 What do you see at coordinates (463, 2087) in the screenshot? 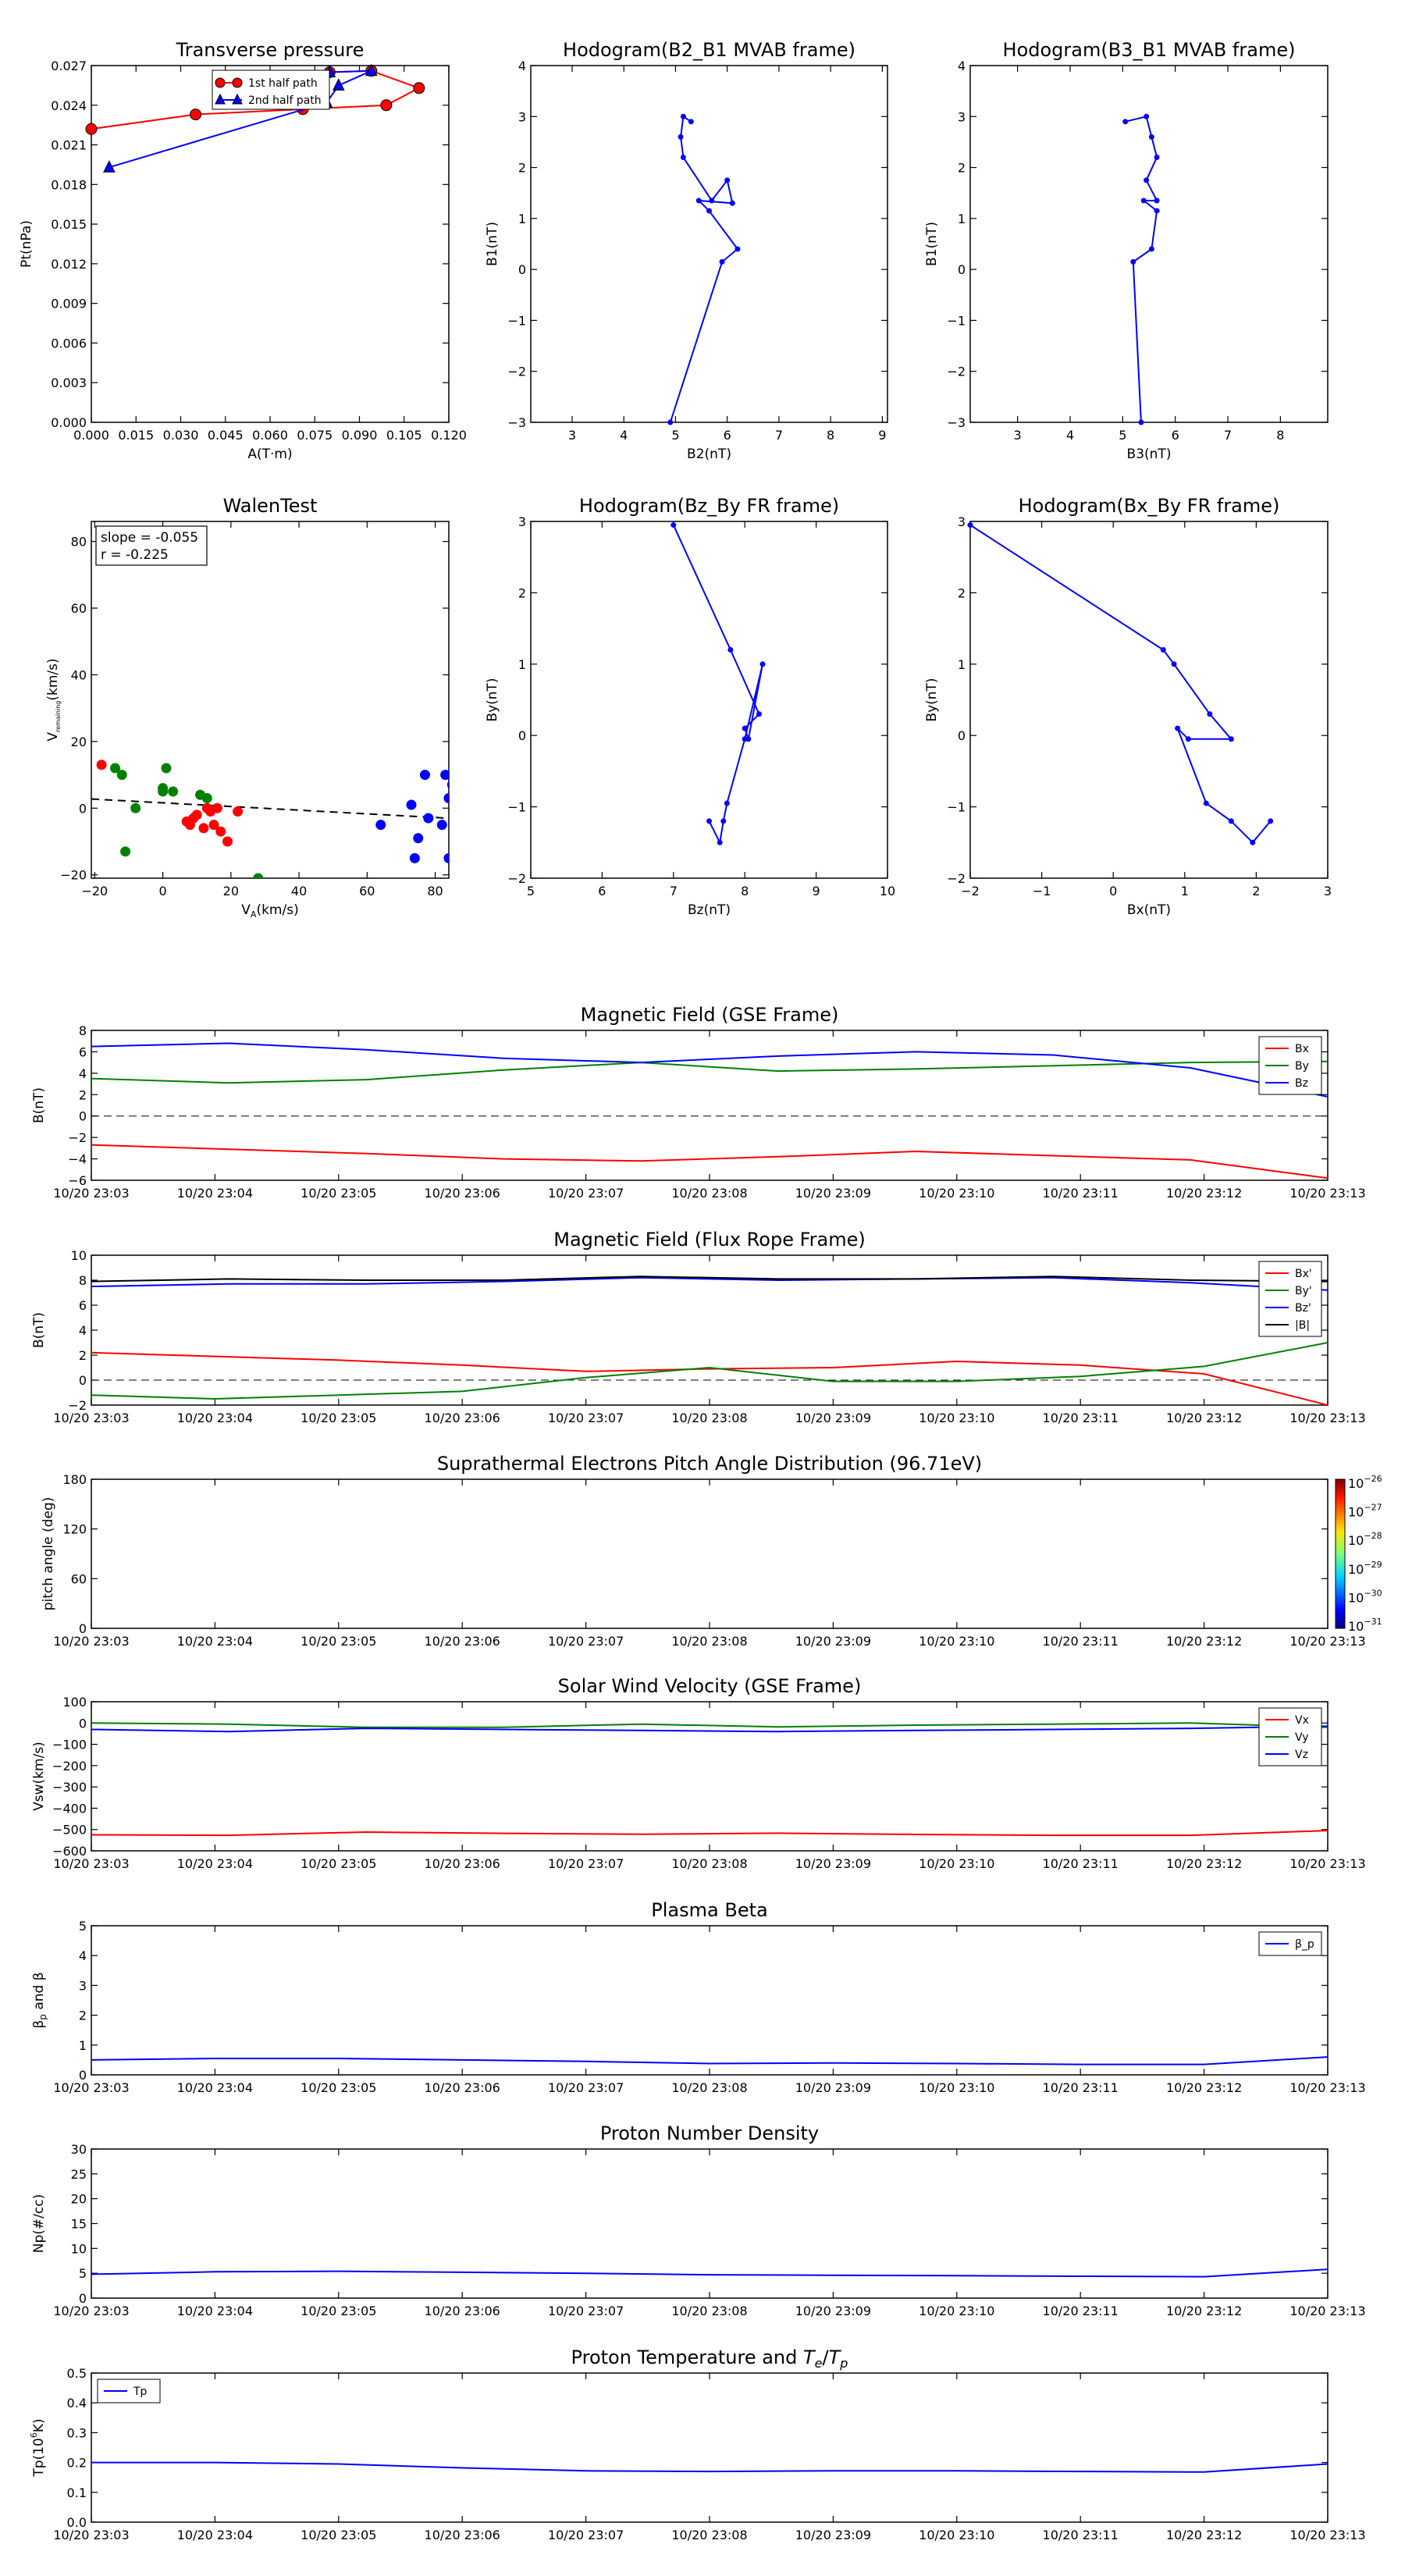
I see `x-tick-label: 10/20 23:06` at bounding box center [463, 2087].